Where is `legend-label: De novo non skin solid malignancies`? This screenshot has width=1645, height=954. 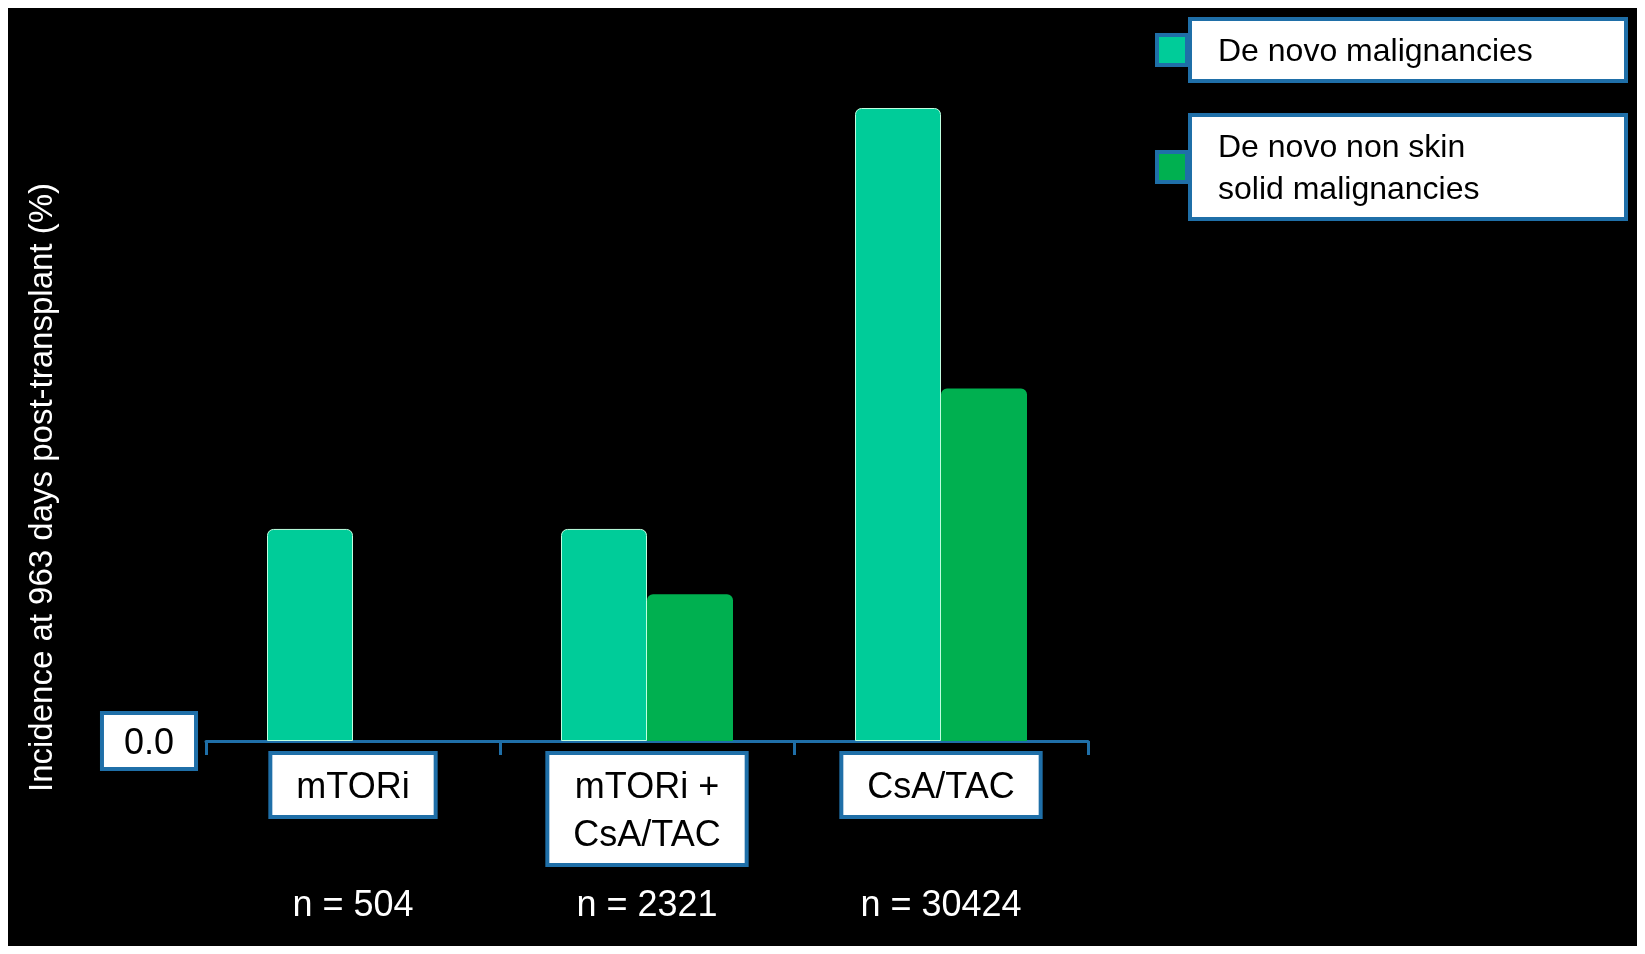
legend-label: De novo non skin solid malignancies is located at coordinates (1349, 167).